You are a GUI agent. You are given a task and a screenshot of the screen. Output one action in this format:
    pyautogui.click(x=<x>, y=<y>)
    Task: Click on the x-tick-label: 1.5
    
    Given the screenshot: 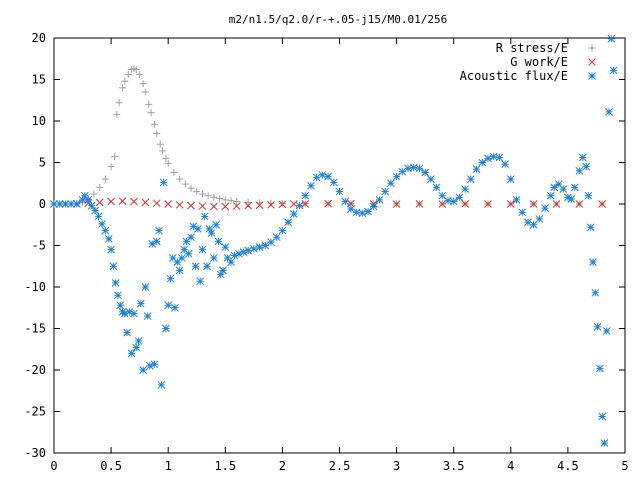 What is the action you would take?
    pyautogui.click(x=225, y=466)
    